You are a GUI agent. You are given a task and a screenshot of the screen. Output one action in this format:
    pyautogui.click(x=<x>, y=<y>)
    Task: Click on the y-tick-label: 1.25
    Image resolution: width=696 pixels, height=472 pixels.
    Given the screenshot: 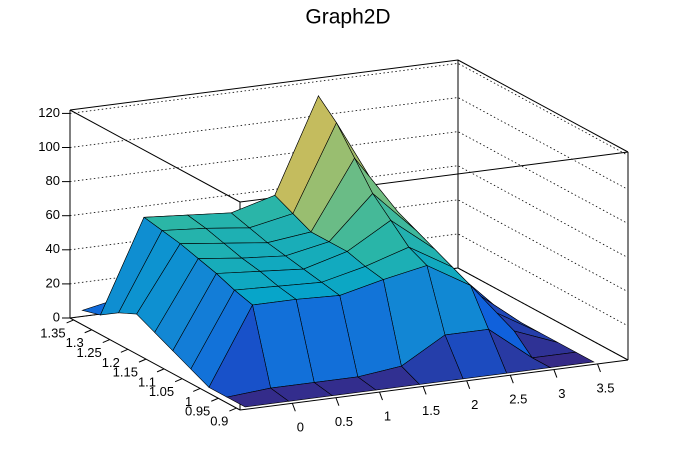 What is the action you would take?
    pyautogui.click(x=88, y=352)
    